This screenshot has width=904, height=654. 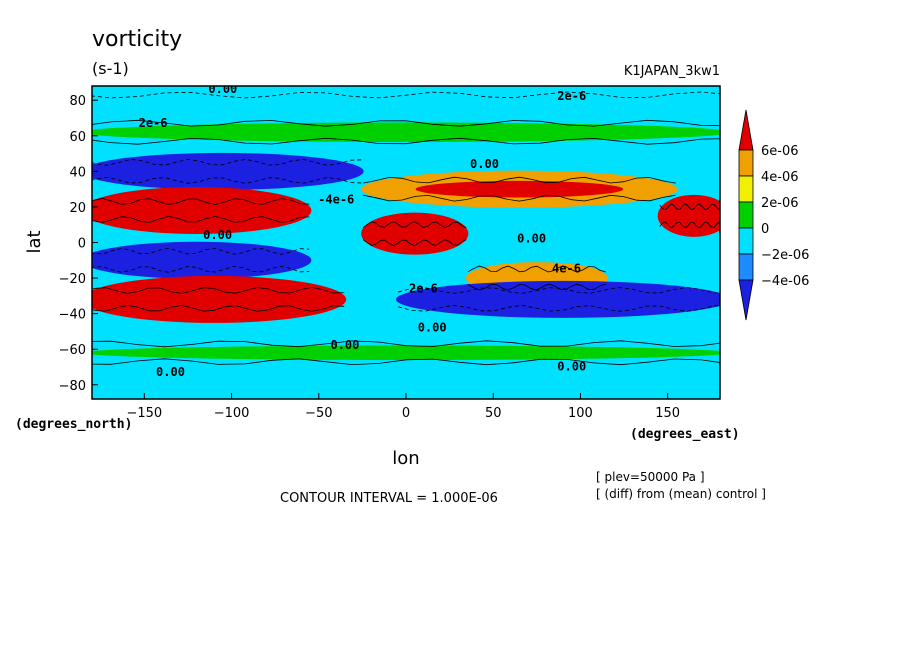 I want to click on y-tick-label: −40, so click(x=72, y=315).